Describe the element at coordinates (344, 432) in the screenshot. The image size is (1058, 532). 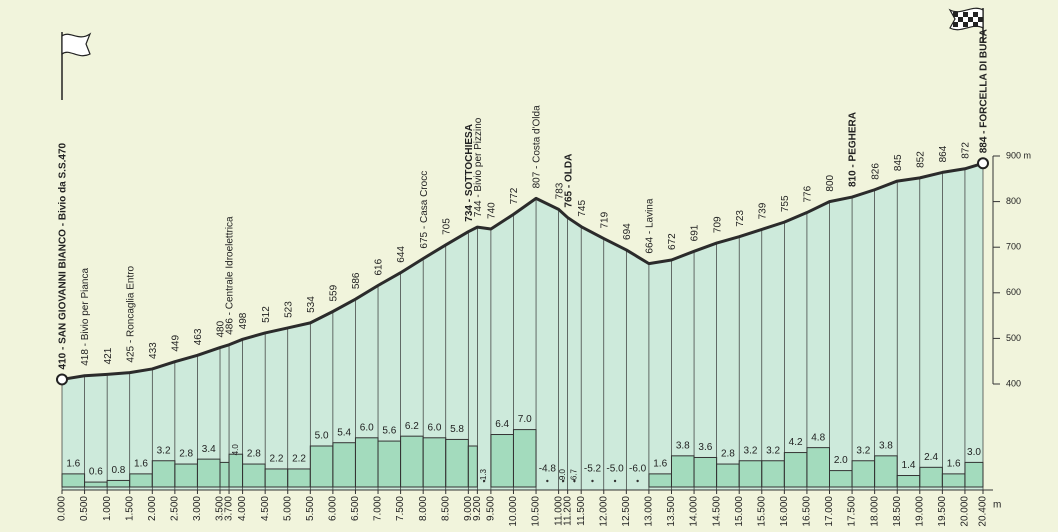
I see `gradient-label: 5.4` at that location.